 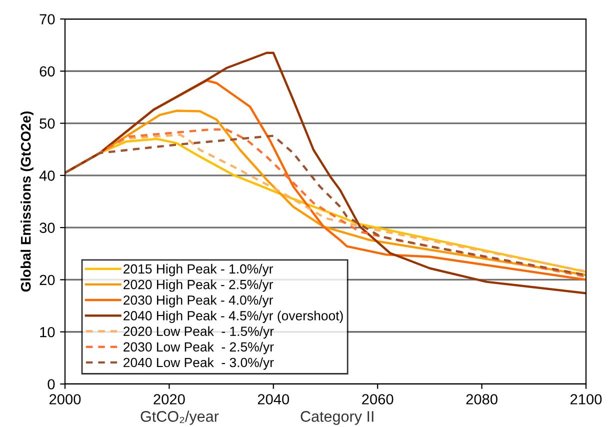 I want to click on x-tick-label: 2080, so click(x=482, y=399).